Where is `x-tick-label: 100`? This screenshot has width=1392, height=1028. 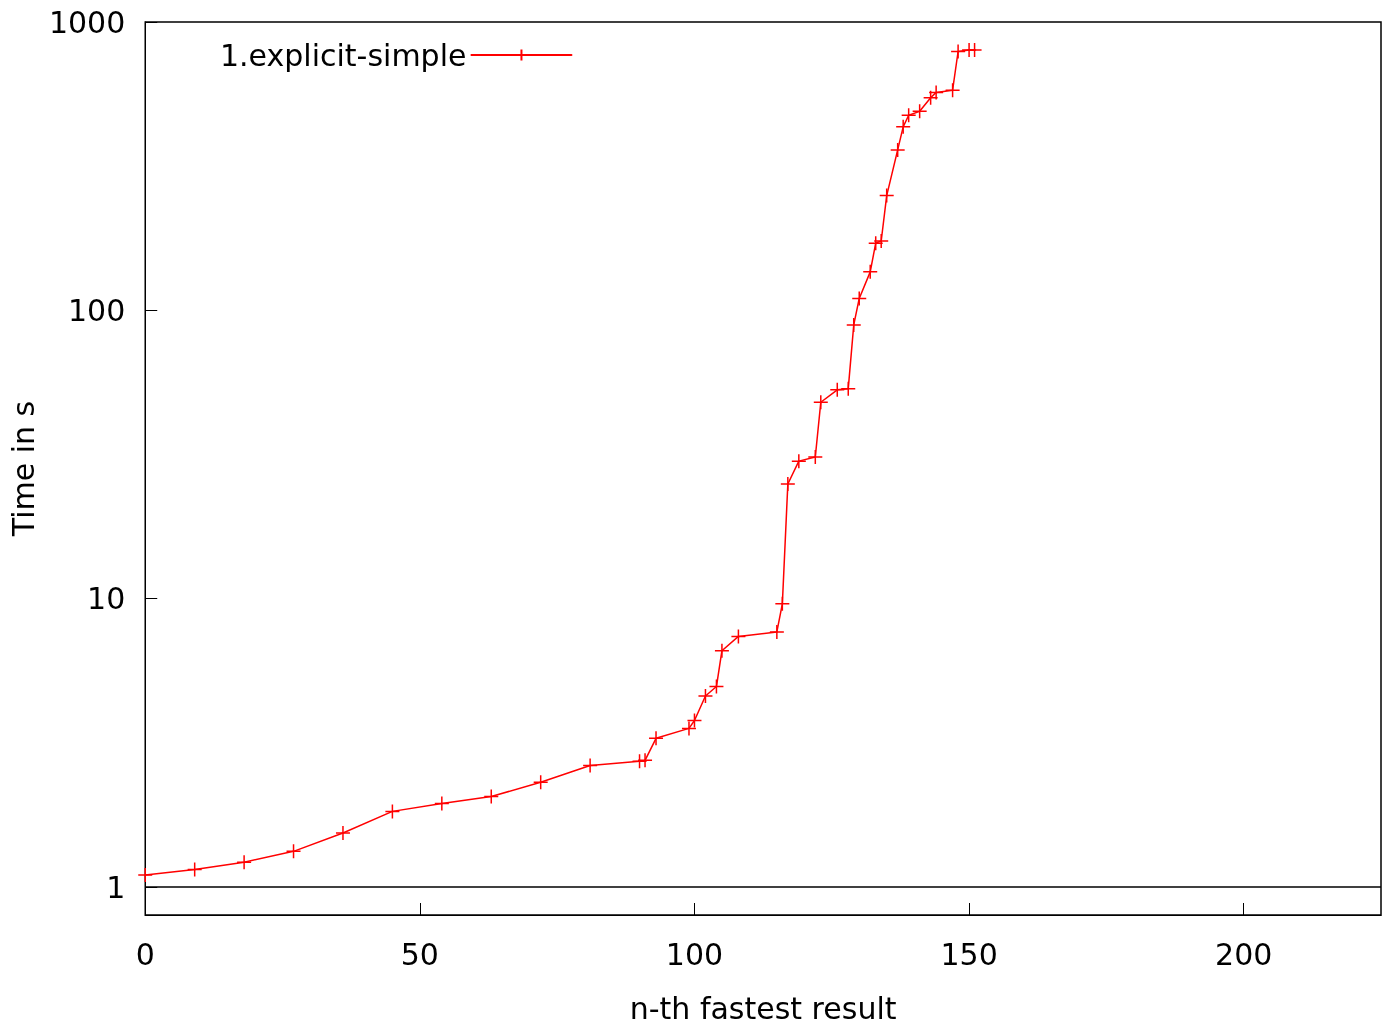
x-tick-label: 100 is located at coordinates (694, 954).